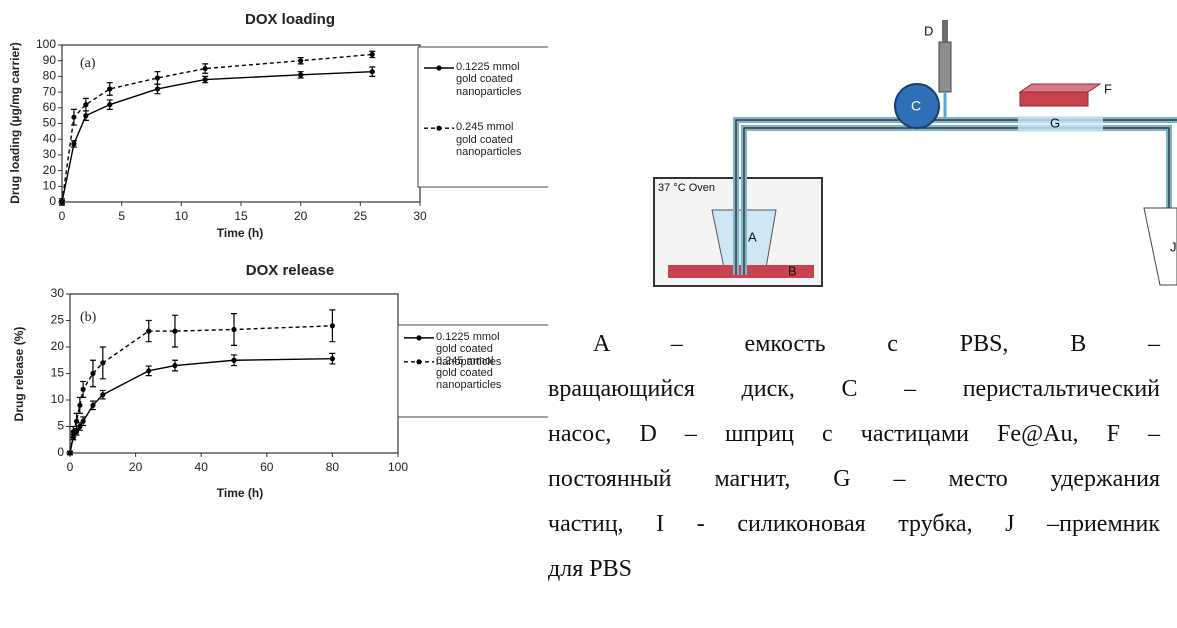 This screenshot has height=628, width=1177. Describe the element at coordinates (88, 63) in the screenshot. I see `panel-label: (a)` at that location.